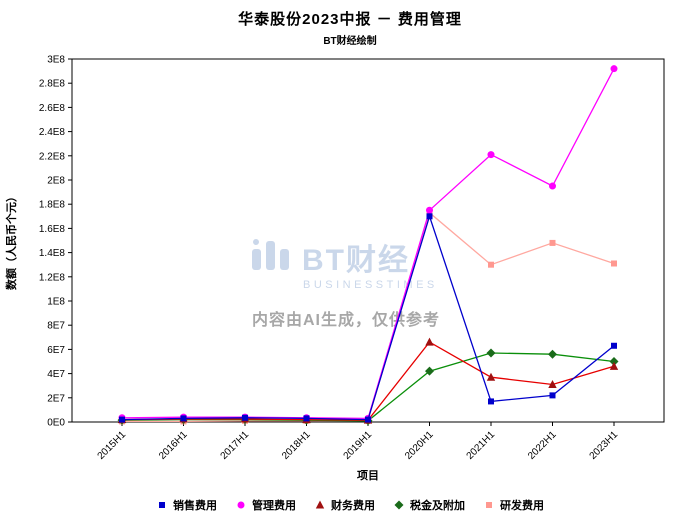 This screenshot has width=700, height=524. I want to click on svg-text: 1.8E8, so click(52, 205).